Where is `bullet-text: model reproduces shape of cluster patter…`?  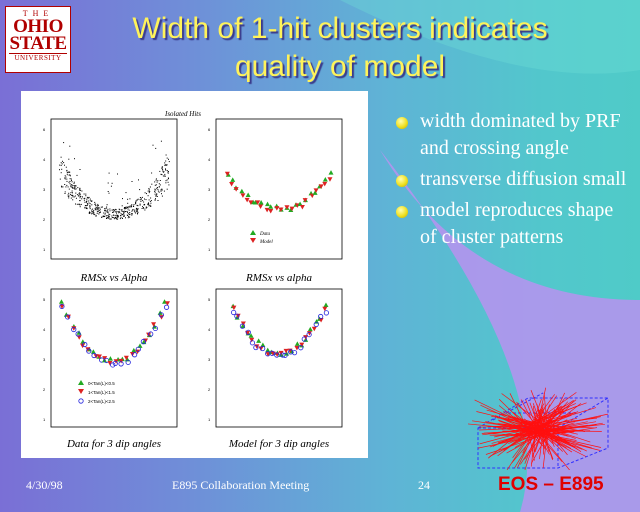
bullet-text: model reproduces shape of cluster patter… is located at coordinates (517, 223).